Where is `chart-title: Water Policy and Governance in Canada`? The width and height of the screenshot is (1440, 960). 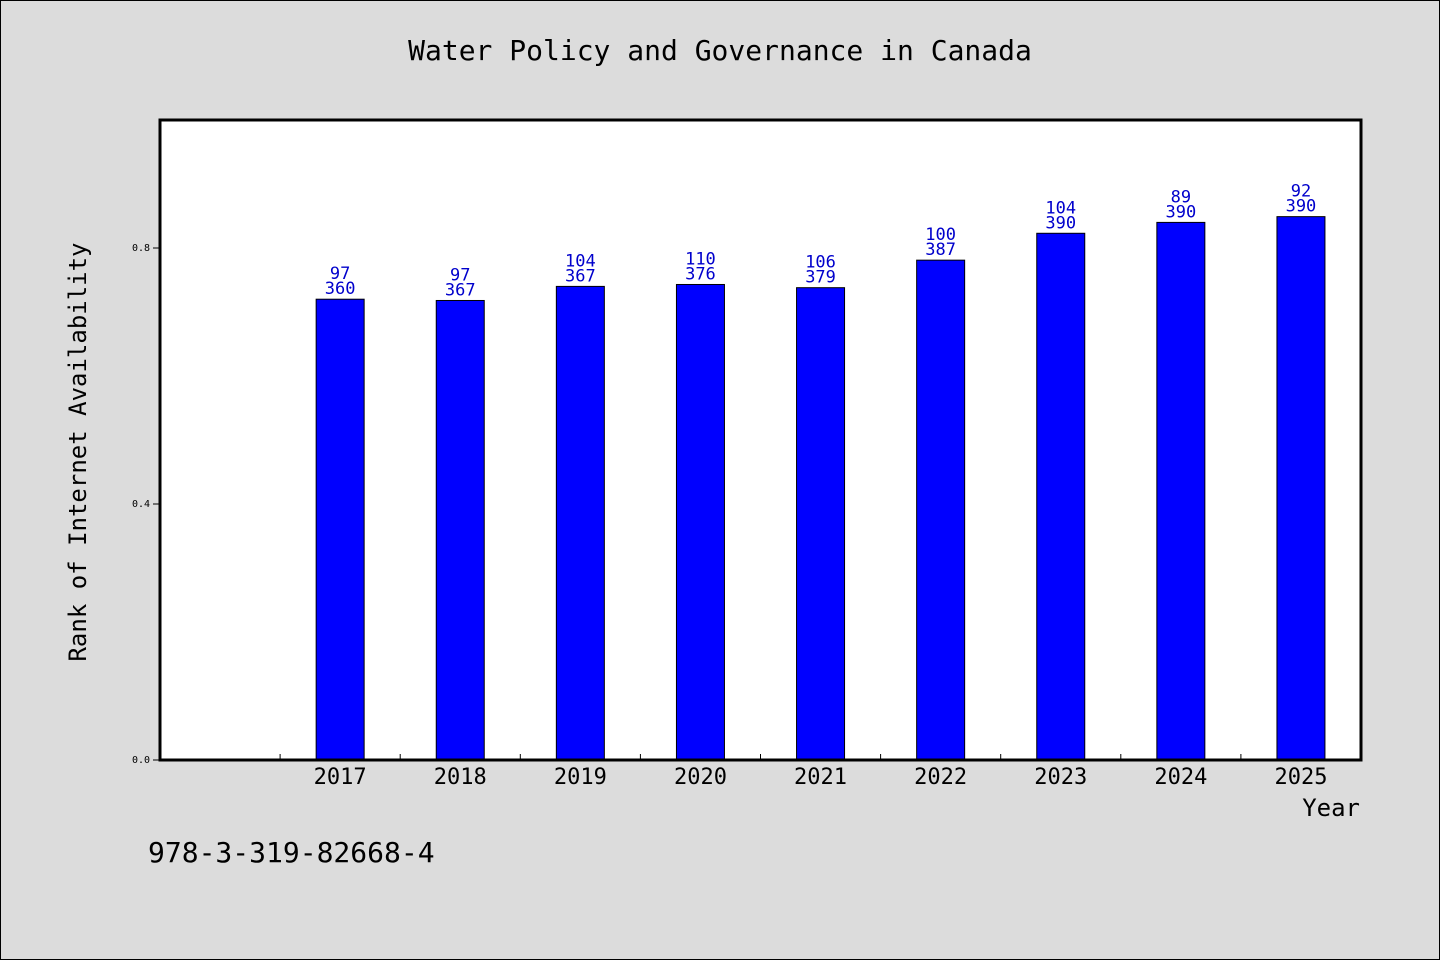 chart-title: Water Policy and Governance in Canada is located at coordinates (720, 50).